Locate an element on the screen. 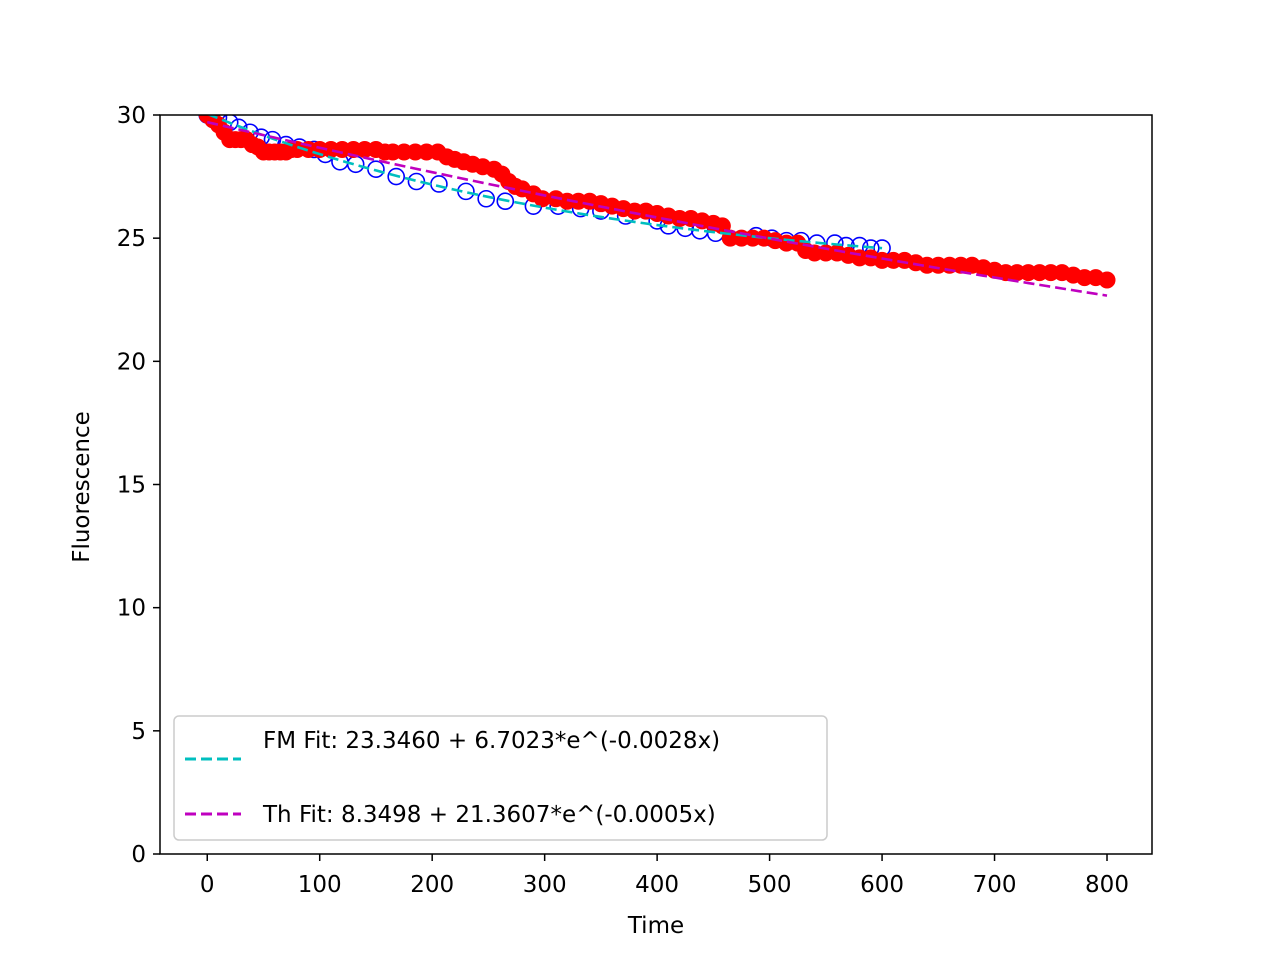 This screenshot has height=960, width=1280. y-tick-label: 10 is located at coordinates (131, 609).